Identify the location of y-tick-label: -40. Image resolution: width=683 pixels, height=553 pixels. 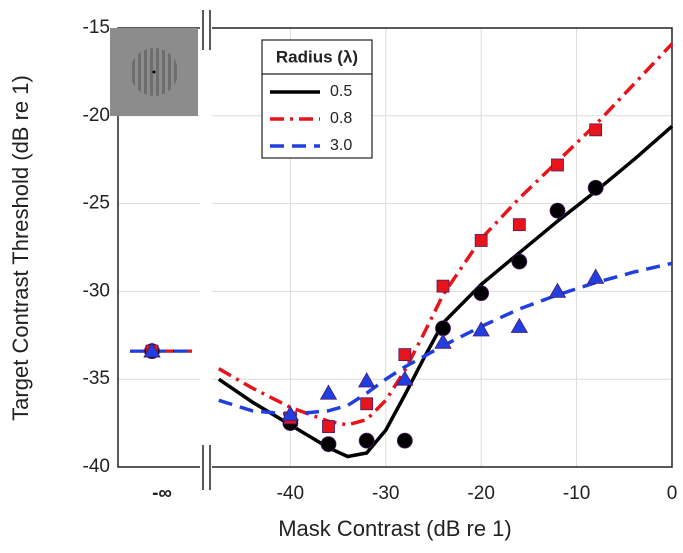
(96, 466).